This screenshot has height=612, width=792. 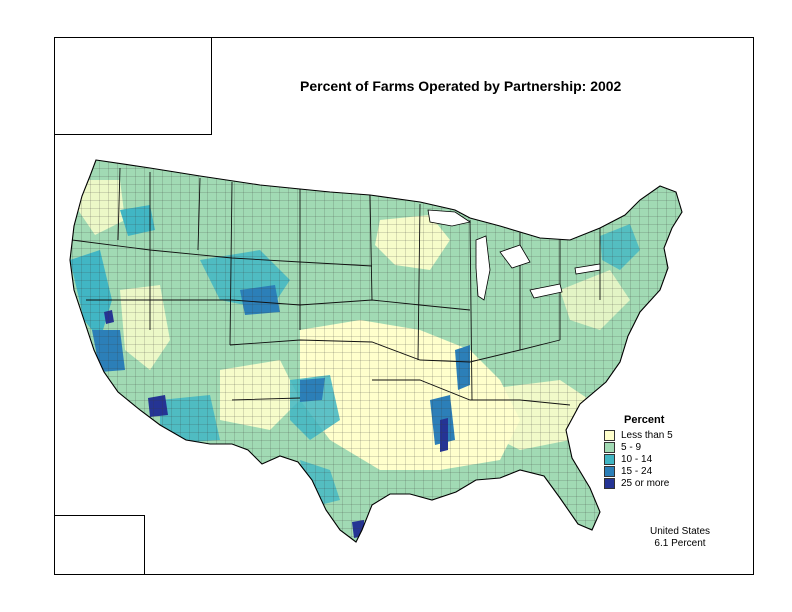 What do you see at coordinates (680, 531) in the screenshot?
I see `summary-line-1: United States` at bounding box center [680, 531].